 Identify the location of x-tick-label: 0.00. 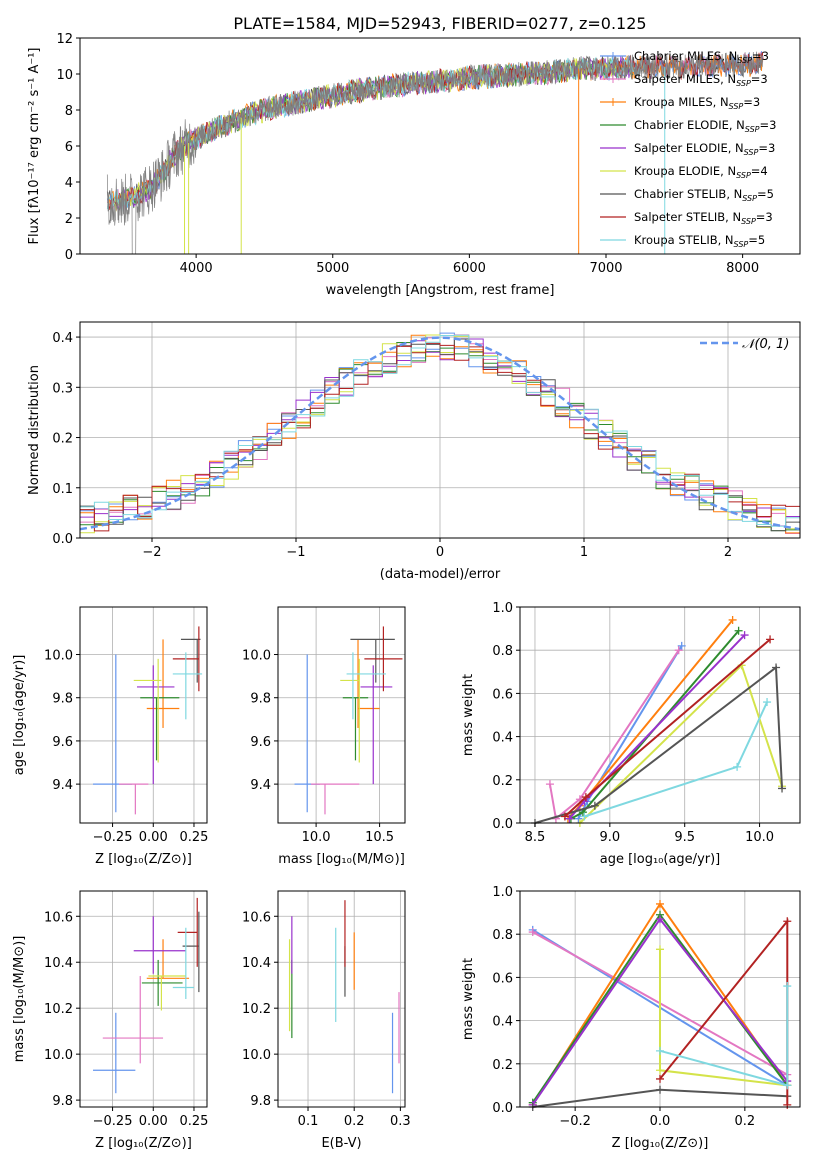
(153, 837).